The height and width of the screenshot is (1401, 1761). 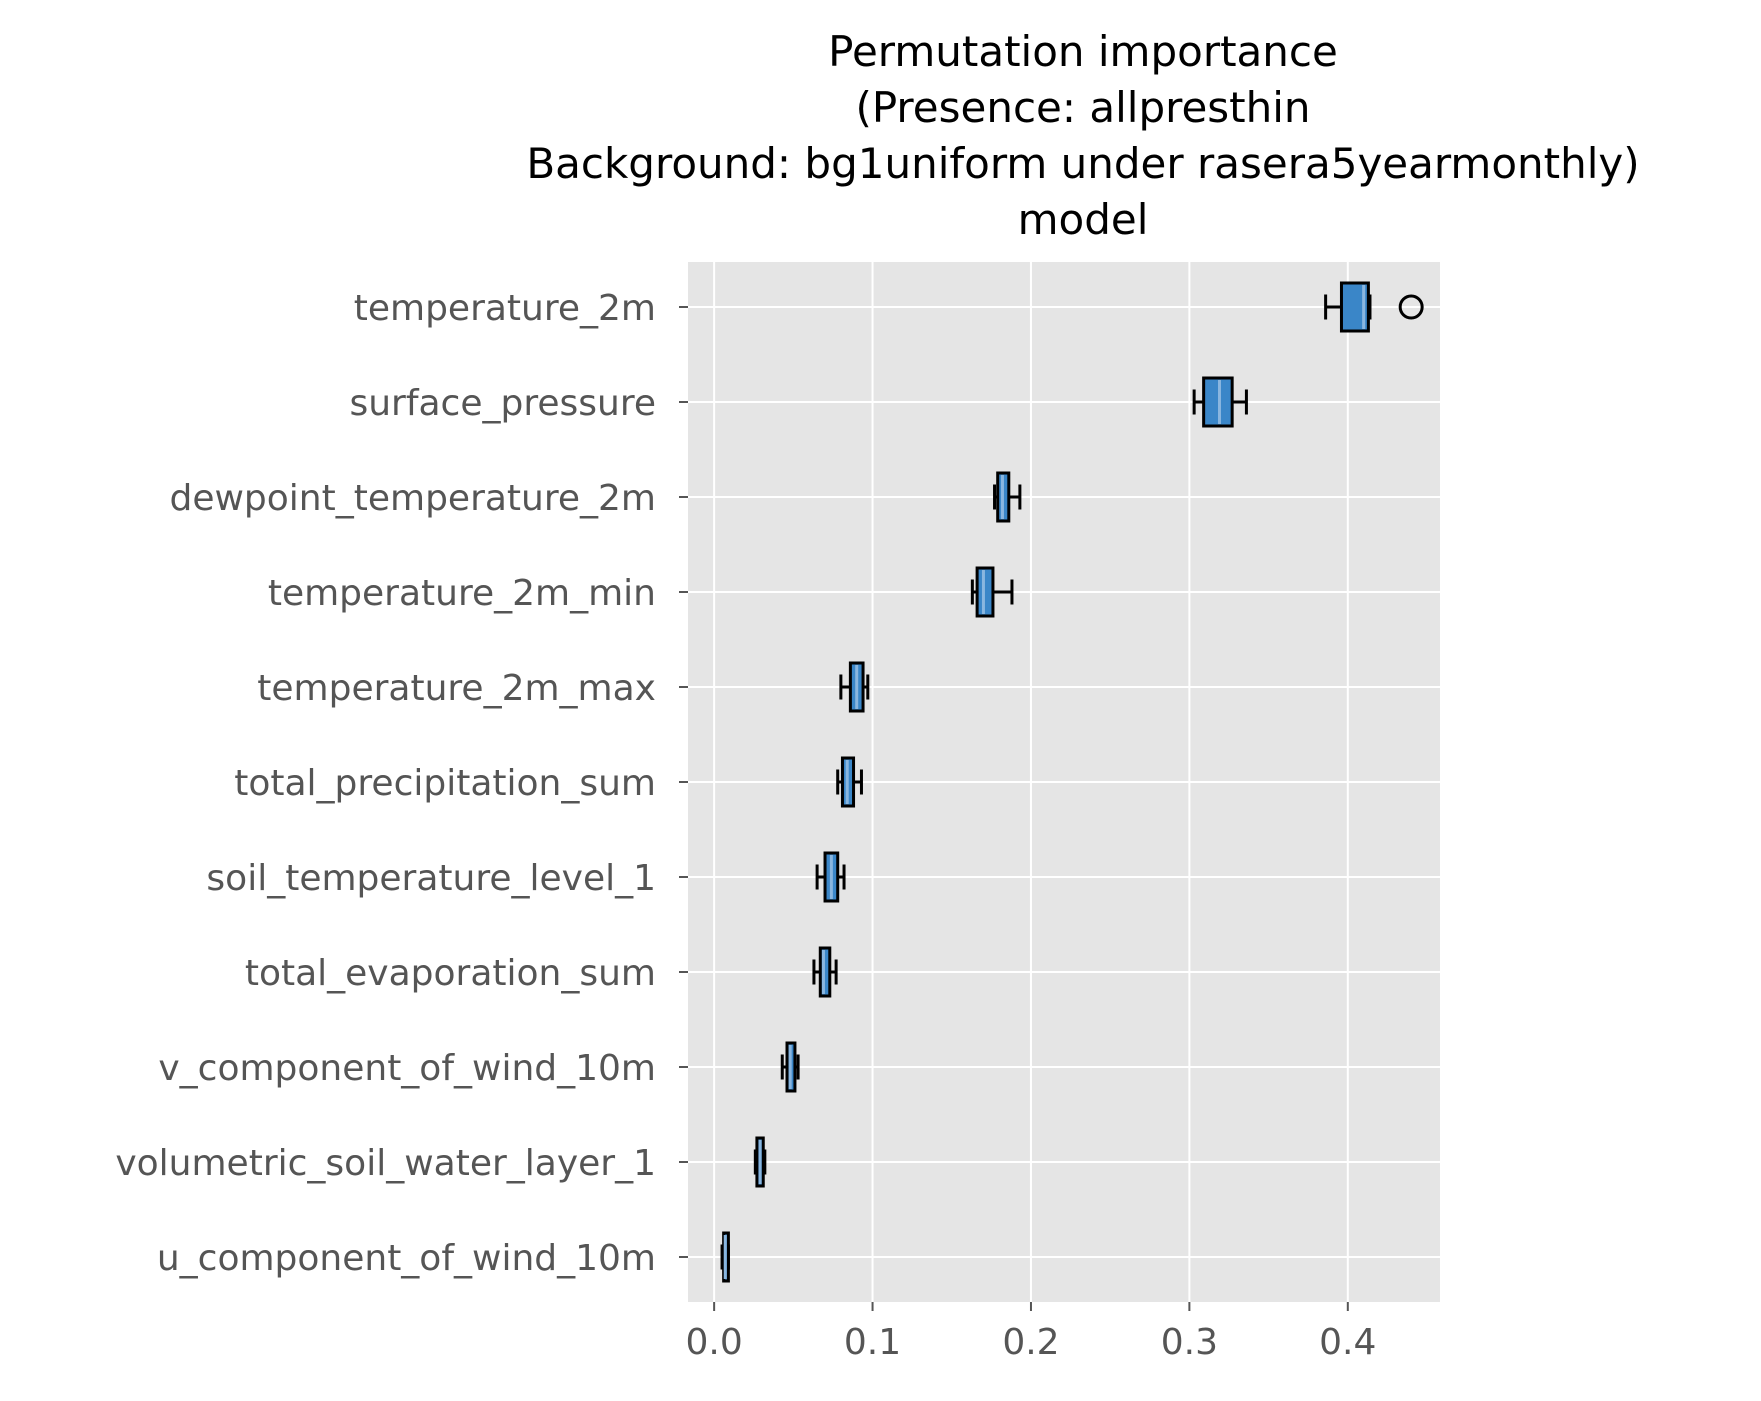 What do you see at coordinates (1374, 307) in the screenshot?
I see `box-temperature_2m` at bounding box center [1374, 307].